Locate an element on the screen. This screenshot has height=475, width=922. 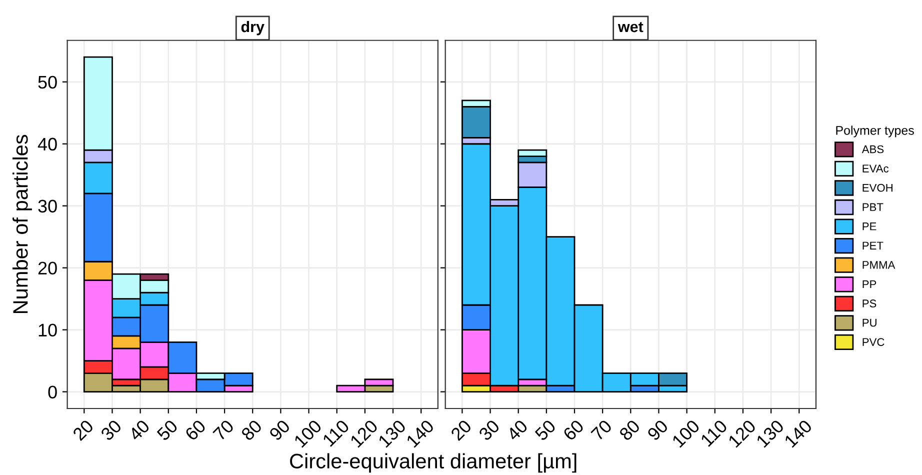
x-axis-title: Circle-equivalent diameter [µm] is located at coordinates (433, 463).